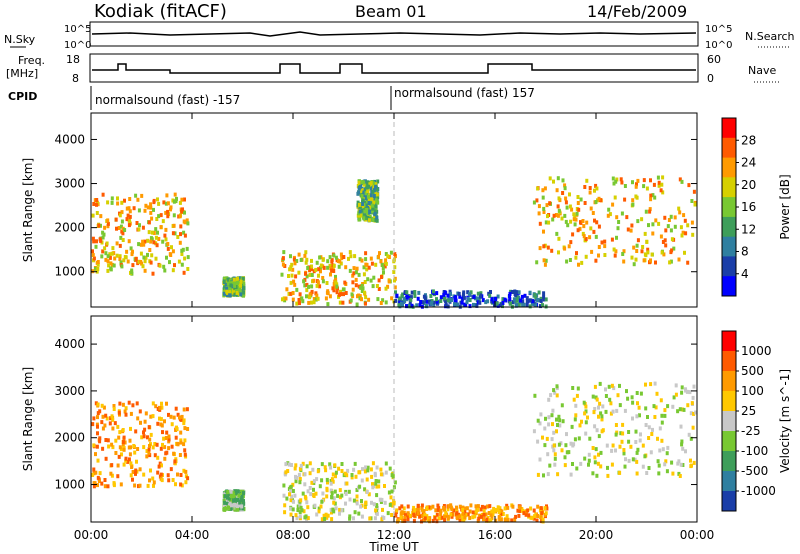 The image size is (800, 554). I want to click on colorbar-label: Power [dB], so click(785, 206).